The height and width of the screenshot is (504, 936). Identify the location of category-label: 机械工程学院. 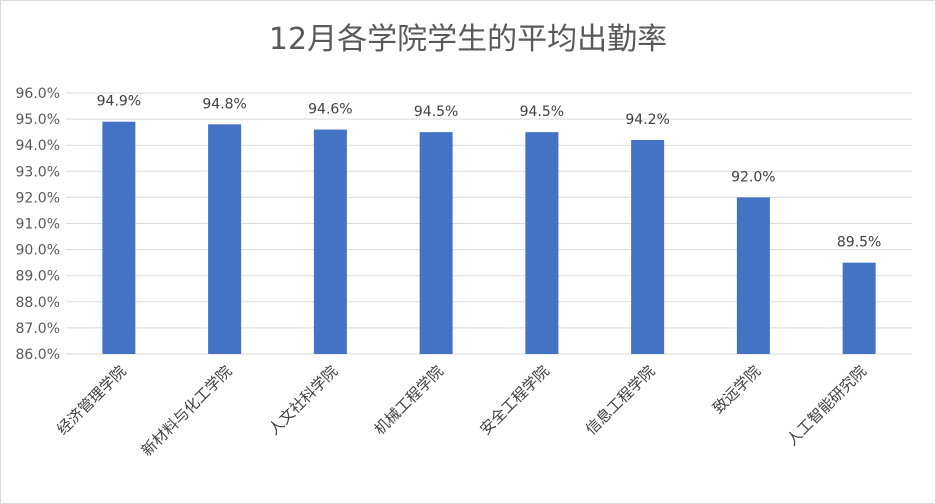
(409, 400).